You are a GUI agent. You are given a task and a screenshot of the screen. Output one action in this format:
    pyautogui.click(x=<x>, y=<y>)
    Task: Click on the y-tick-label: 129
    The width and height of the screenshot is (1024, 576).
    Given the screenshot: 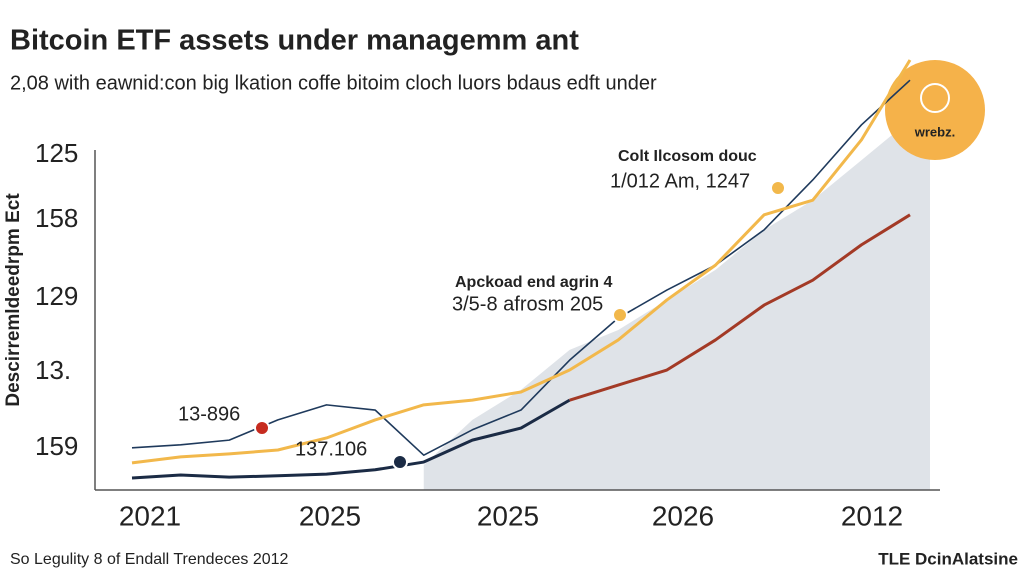 What is the action you would take?
    pyautogui.click(x=56, y=296)
    